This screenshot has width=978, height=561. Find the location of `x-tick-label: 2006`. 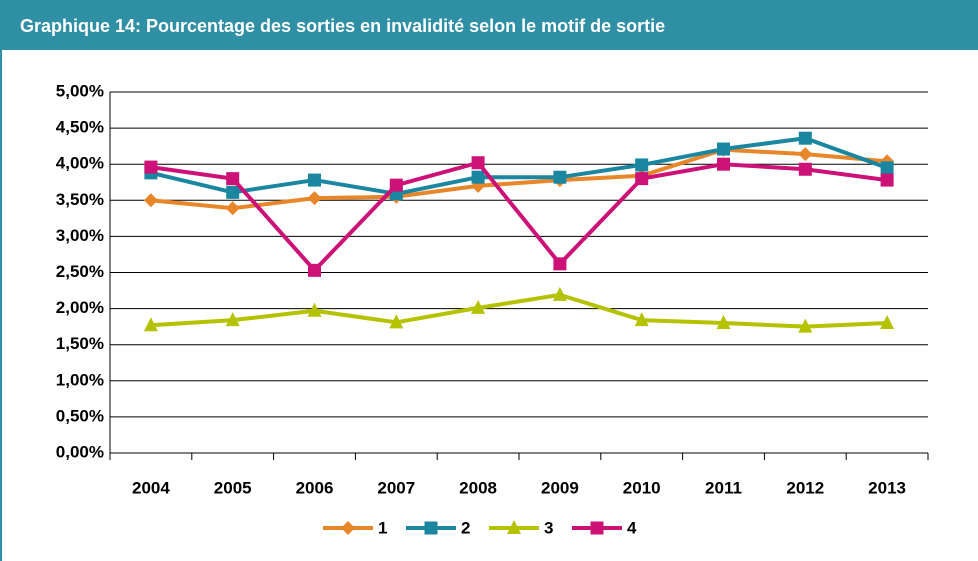

x-tick-label: 2006 is located at coordinates (315, 487).